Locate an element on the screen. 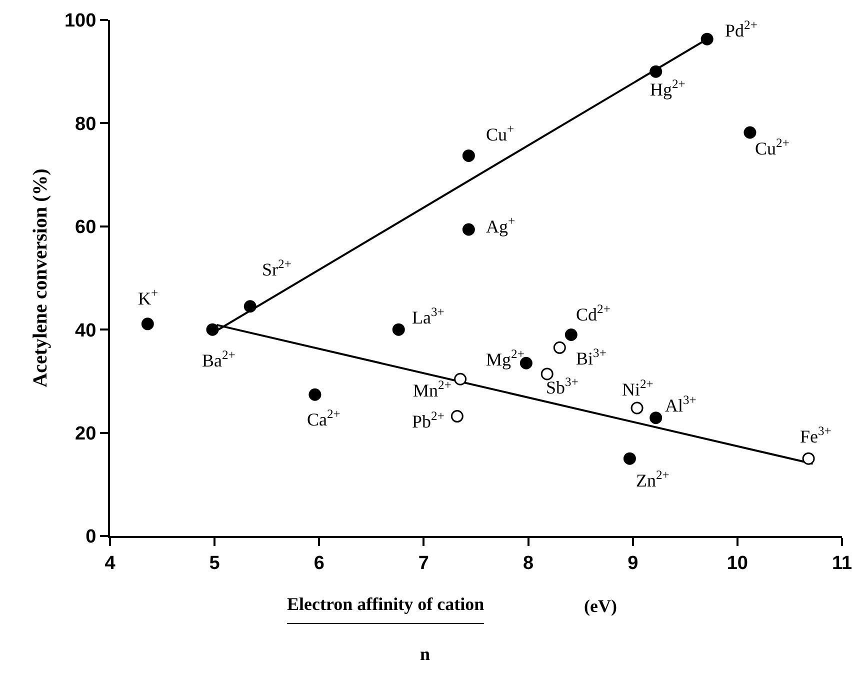  x-tick-label: 8 is located at coordinates (528, 563).